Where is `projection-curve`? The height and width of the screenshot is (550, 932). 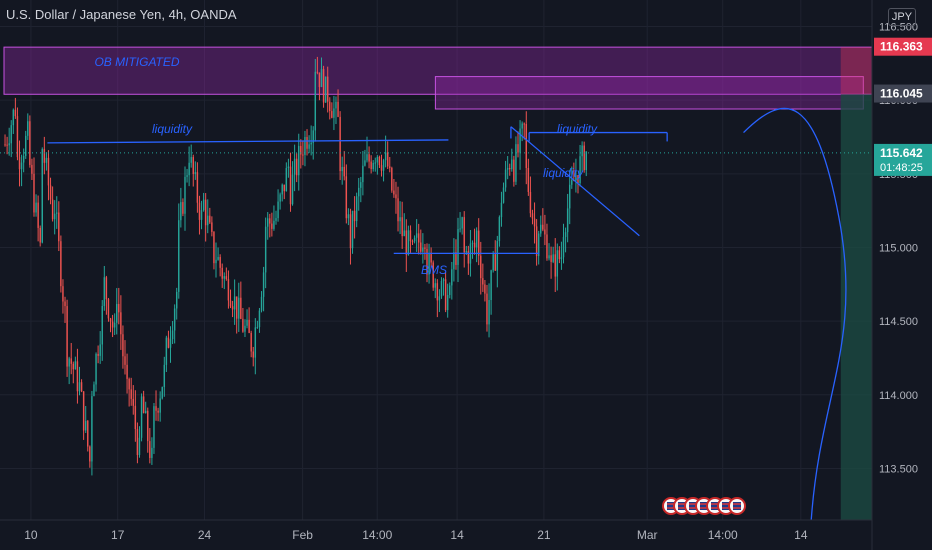 projection-curve is located at coordinates (795, 314).